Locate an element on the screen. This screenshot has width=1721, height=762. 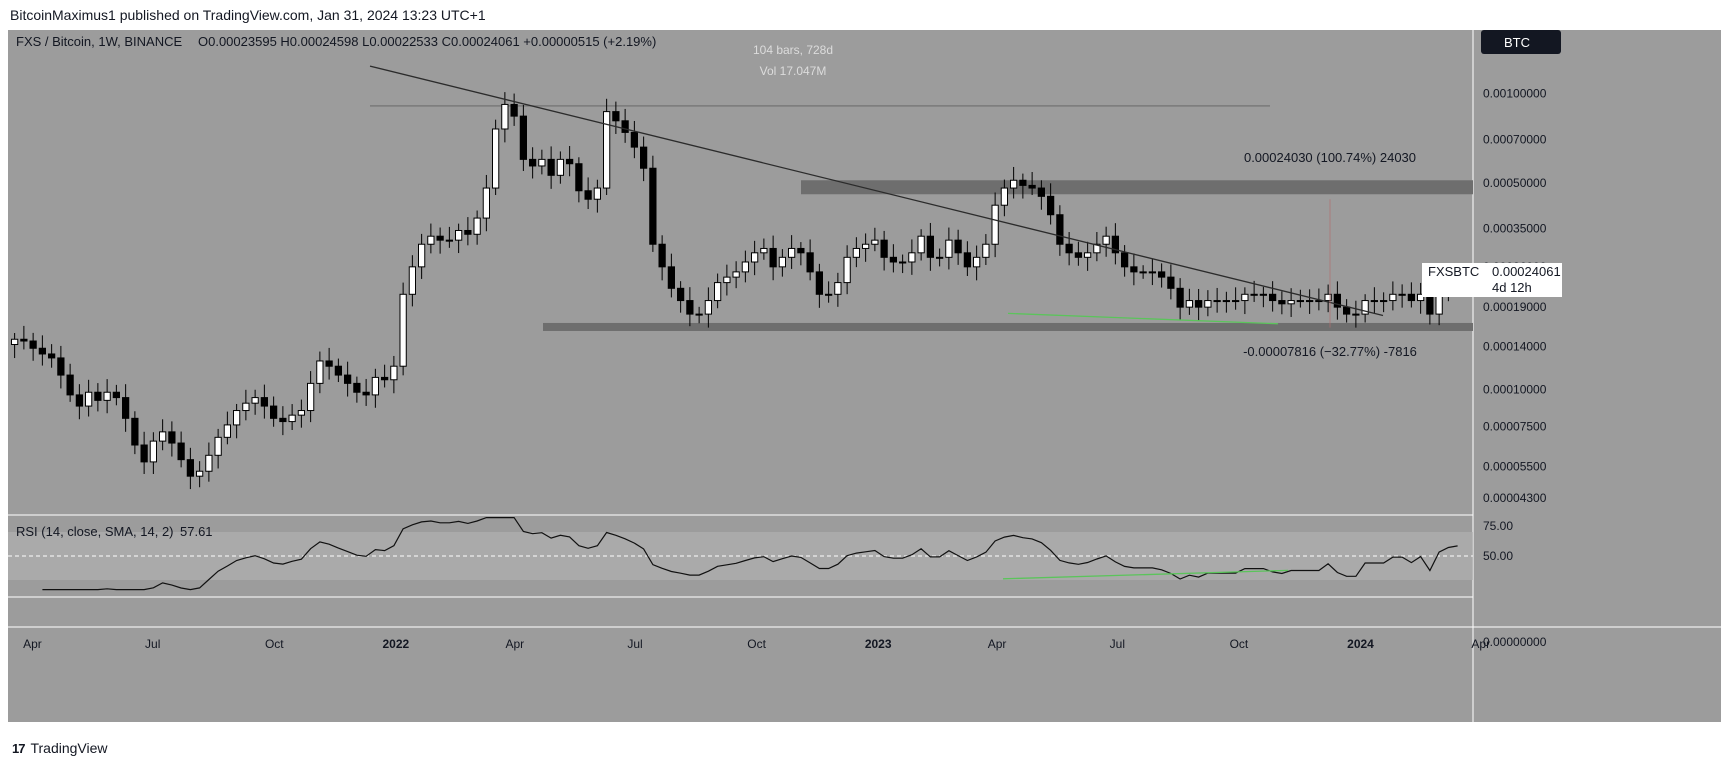
x-tick-label: Jul is located at coordinates (152, 644).